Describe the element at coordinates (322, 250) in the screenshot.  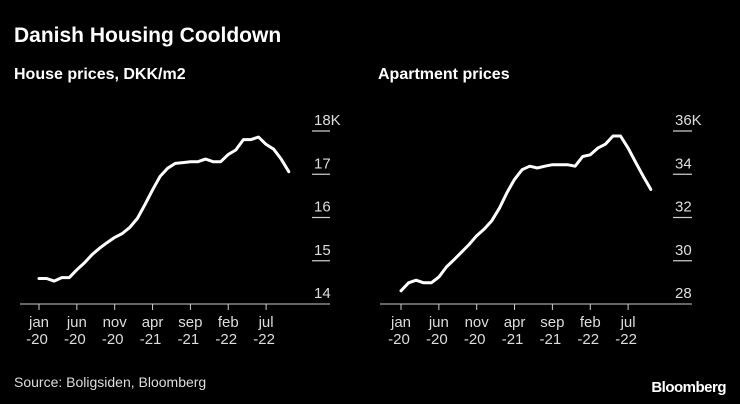
I see `y-tick-label: 15` at that location.